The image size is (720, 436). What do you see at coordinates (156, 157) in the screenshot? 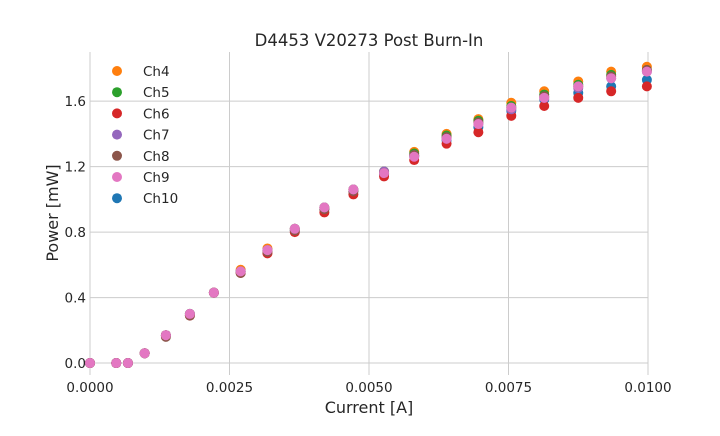
I see `legend-label-ch8: Ch8` at bounding box center [156, 157].